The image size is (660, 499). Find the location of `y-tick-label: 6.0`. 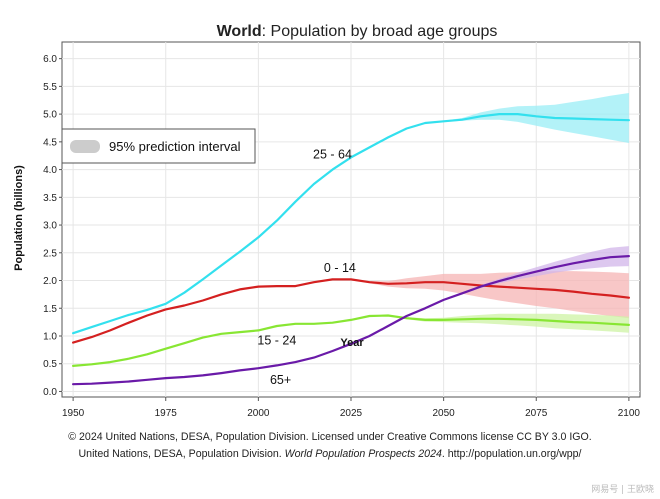

y-tick-label: 6.0 is located at coordinates (50, 59).